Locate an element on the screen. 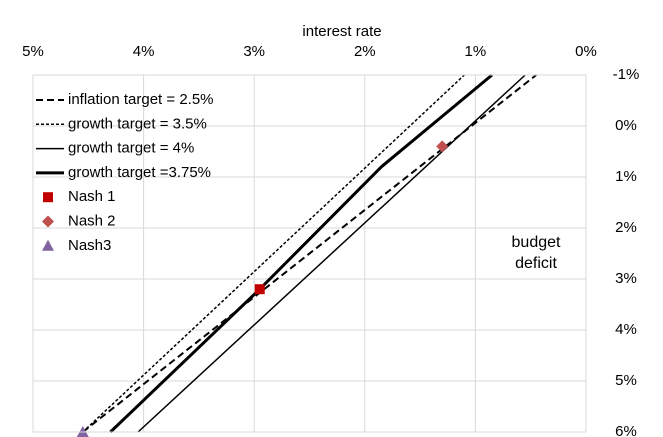 This screenshot has width=663, height=437. y-tick-label: 4% is located at coordinates (626, 329).